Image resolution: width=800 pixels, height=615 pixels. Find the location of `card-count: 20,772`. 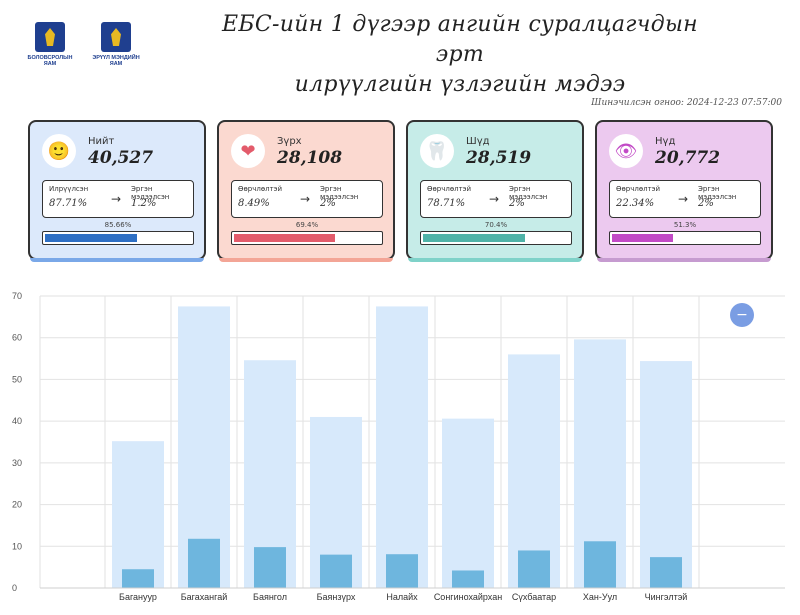

card-count: 20,772 is located at coordinates (688, 158).